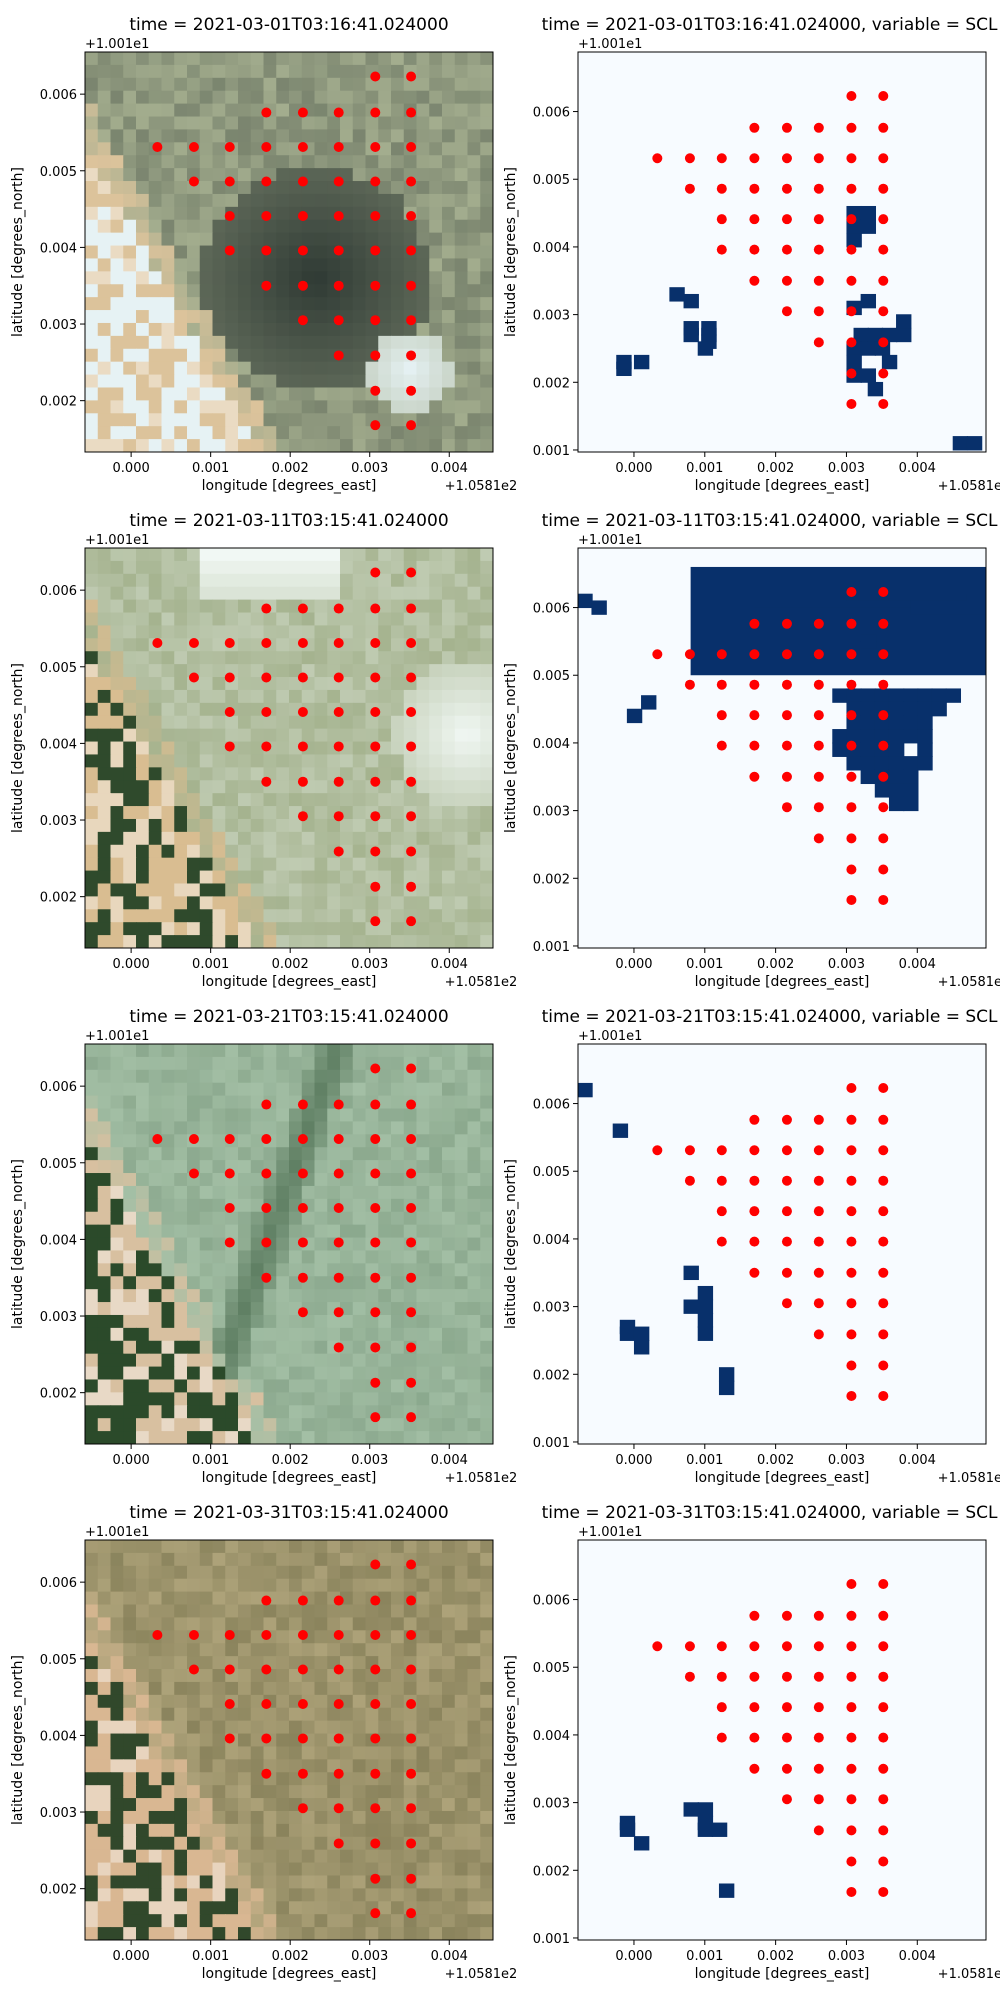 The width and height of the screenshot is (1000, 2000). What do you see at coordinates (551, 1443) in the screenshot?
I see `y-tick-label: 0.001` at bounding box center [551, 1443].